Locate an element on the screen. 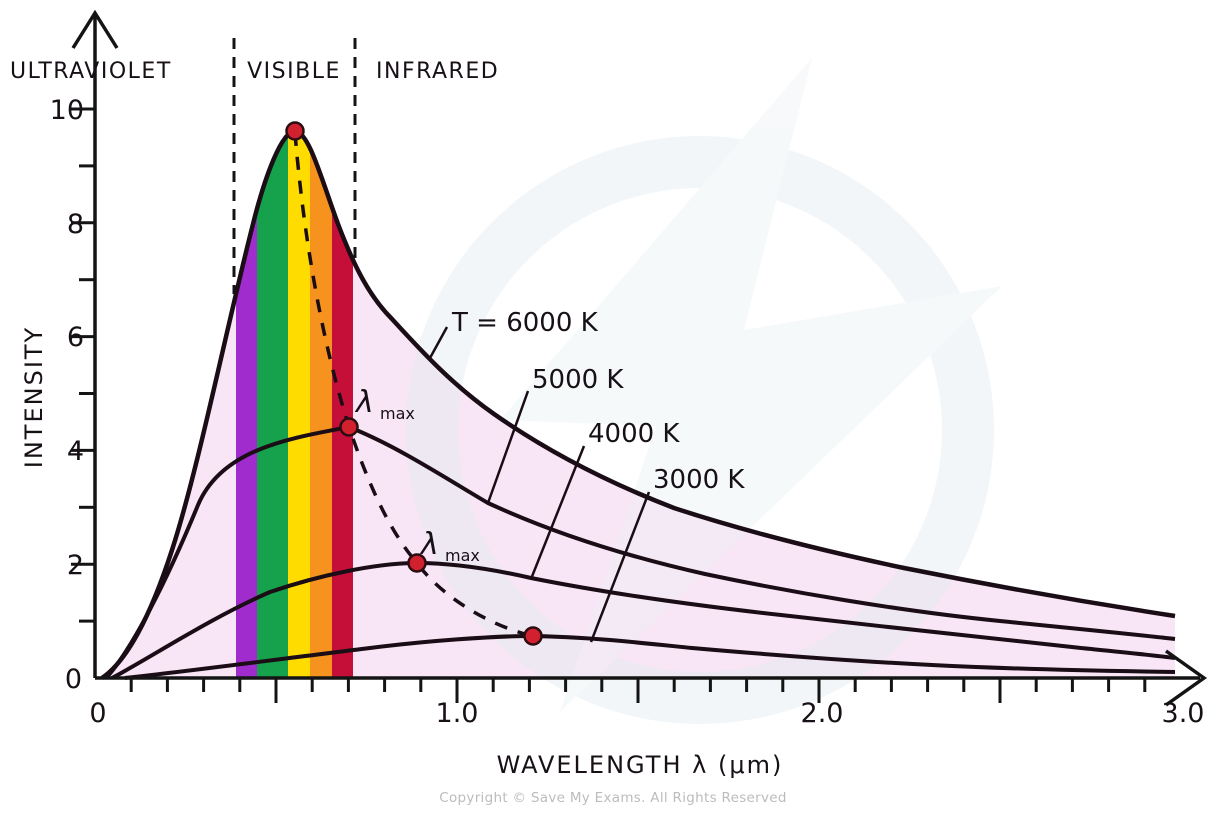  x-tick-1: 1.0 is located at coordinates (457, 713).